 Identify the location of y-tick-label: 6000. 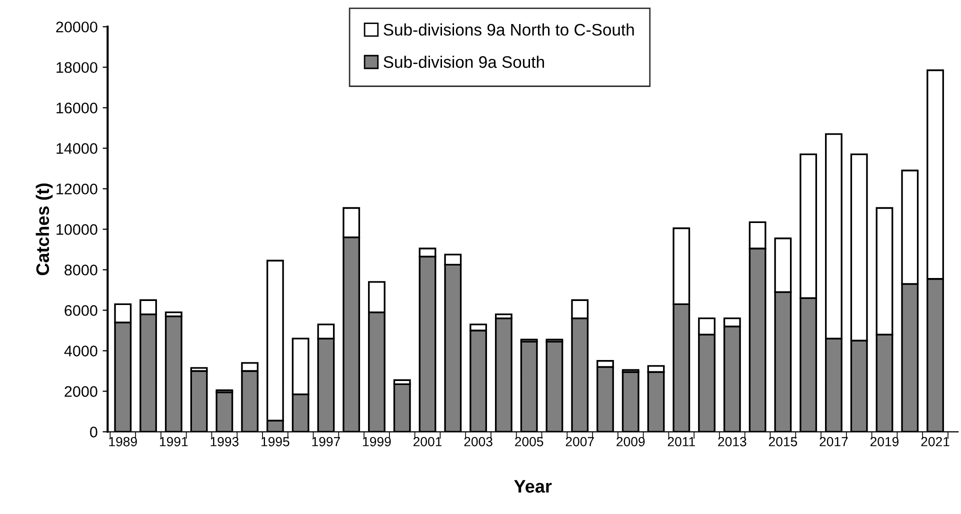
(81, 310).